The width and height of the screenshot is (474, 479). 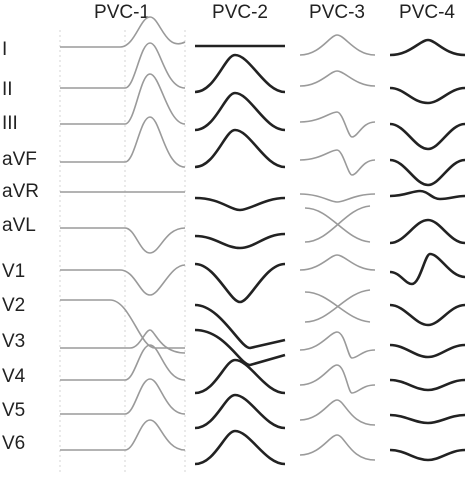 What do you see at coordinates (10, 123) in the screenshot?
I see `lead-label: III` at bounding box center [10, 123].